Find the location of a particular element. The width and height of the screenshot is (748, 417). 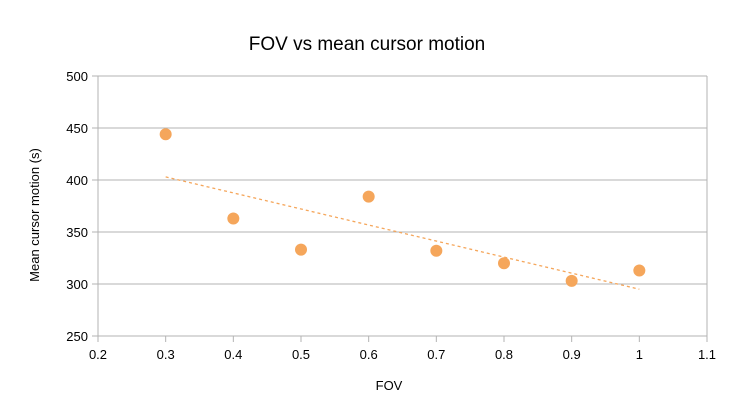

y-tick-label: 500 is located at coordinates (77, 76).